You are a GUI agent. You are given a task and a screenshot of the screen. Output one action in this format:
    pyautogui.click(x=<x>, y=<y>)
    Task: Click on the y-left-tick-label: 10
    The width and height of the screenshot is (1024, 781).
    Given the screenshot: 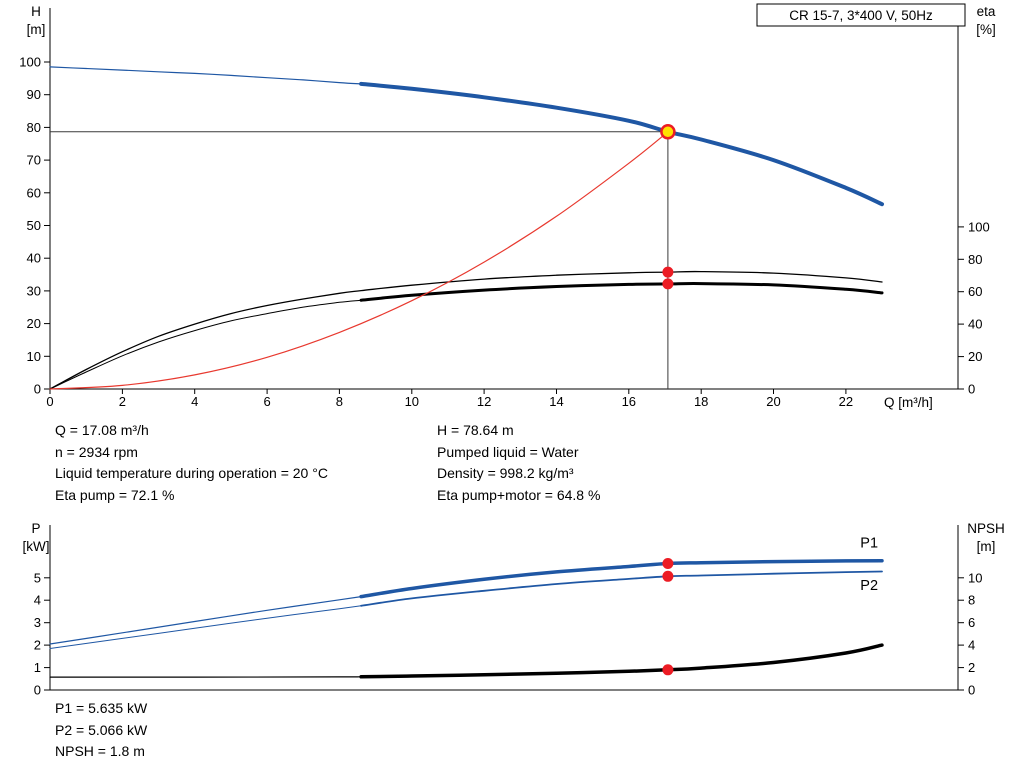 What is the action you would take?
    pyautogui.click(x=34, y=356)
    